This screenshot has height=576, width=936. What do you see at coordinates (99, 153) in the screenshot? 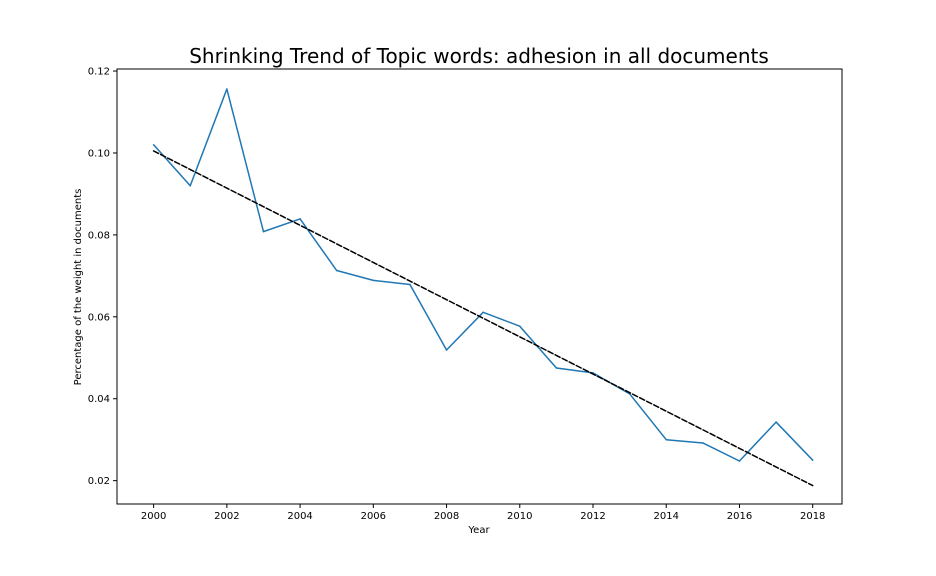
I see `y-tick-label: 0.10` at bounding box center [99, 153].